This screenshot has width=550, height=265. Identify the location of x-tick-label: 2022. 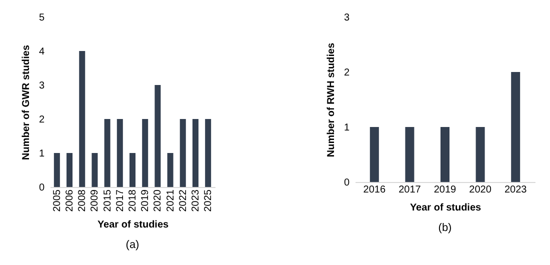
(183, 200).